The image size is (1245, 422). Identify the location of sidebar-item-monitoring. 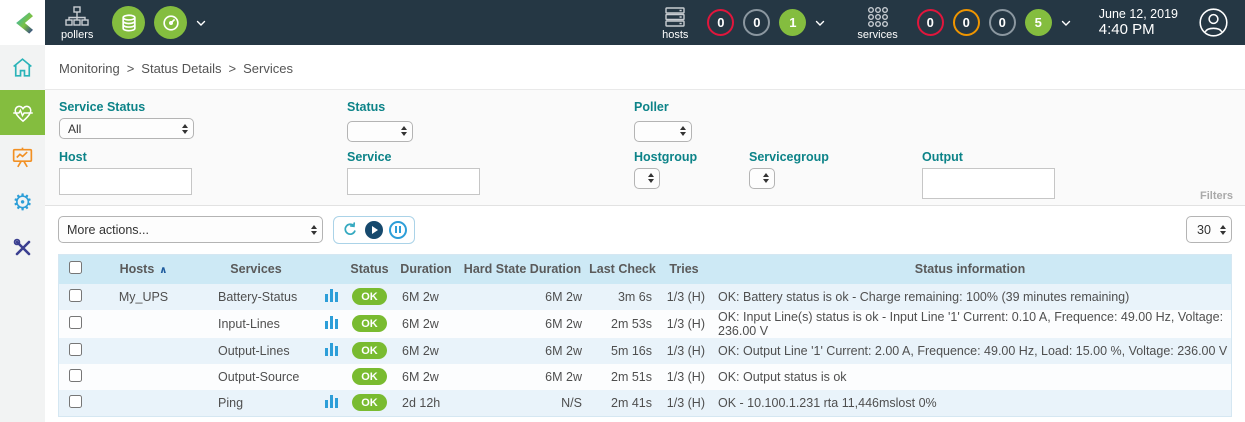
(22, 112).